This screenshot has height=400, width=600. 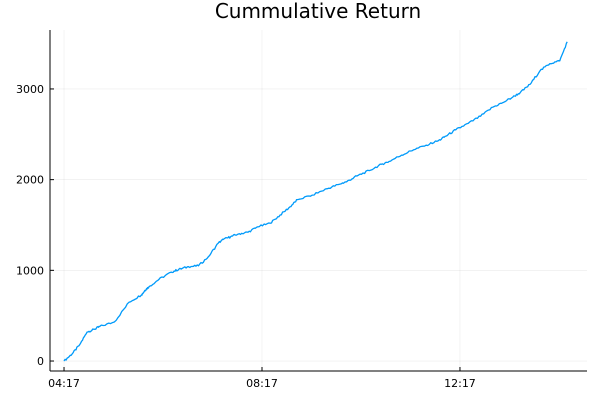 I want to click on y-tick-label: 3000, so click(x=30, y=89).